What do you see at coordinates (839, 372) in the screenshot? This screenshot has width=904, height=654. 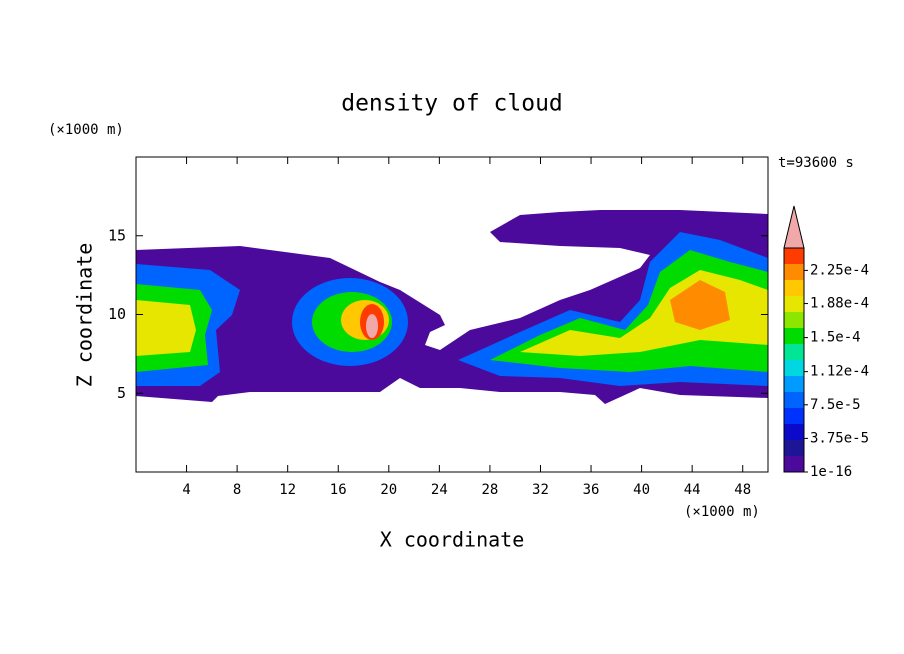 I see `colorbar-tick-label: 1.12e-4` at bounding box center [839, 372].